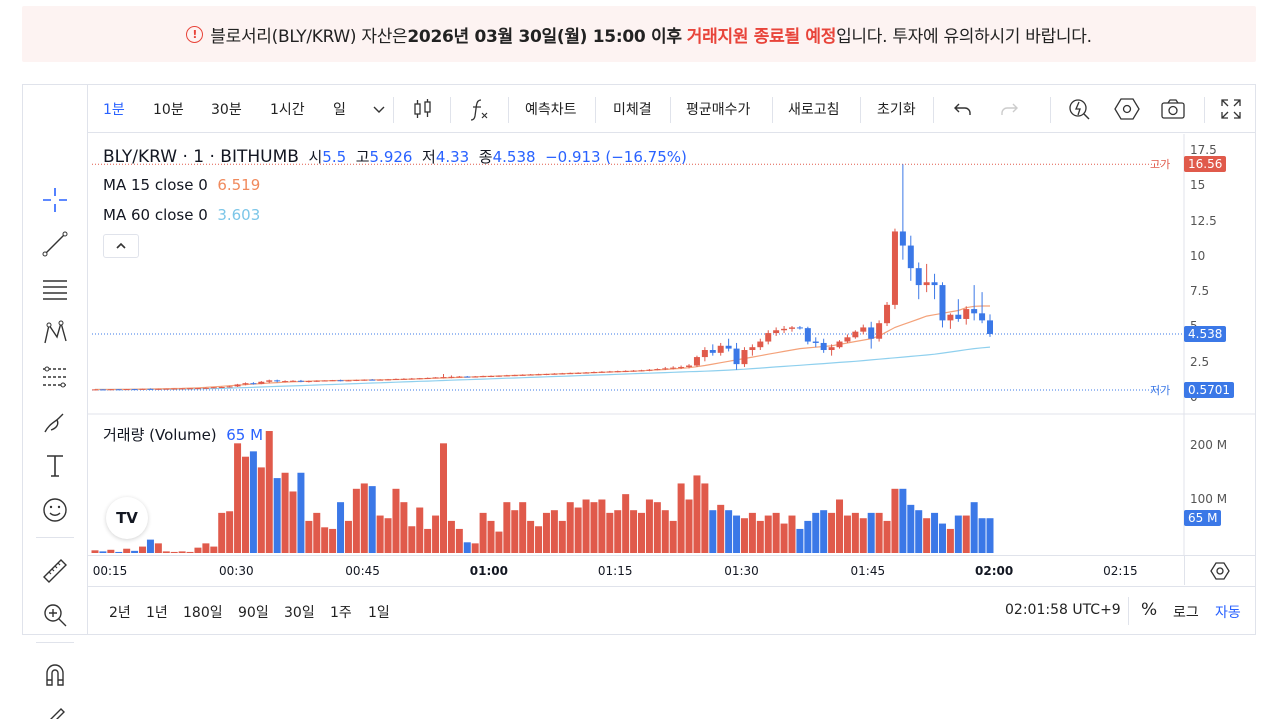 This screenshot has width=1280, height=719. I want to click on open-orders-button: 미체결, so click(632, 110).